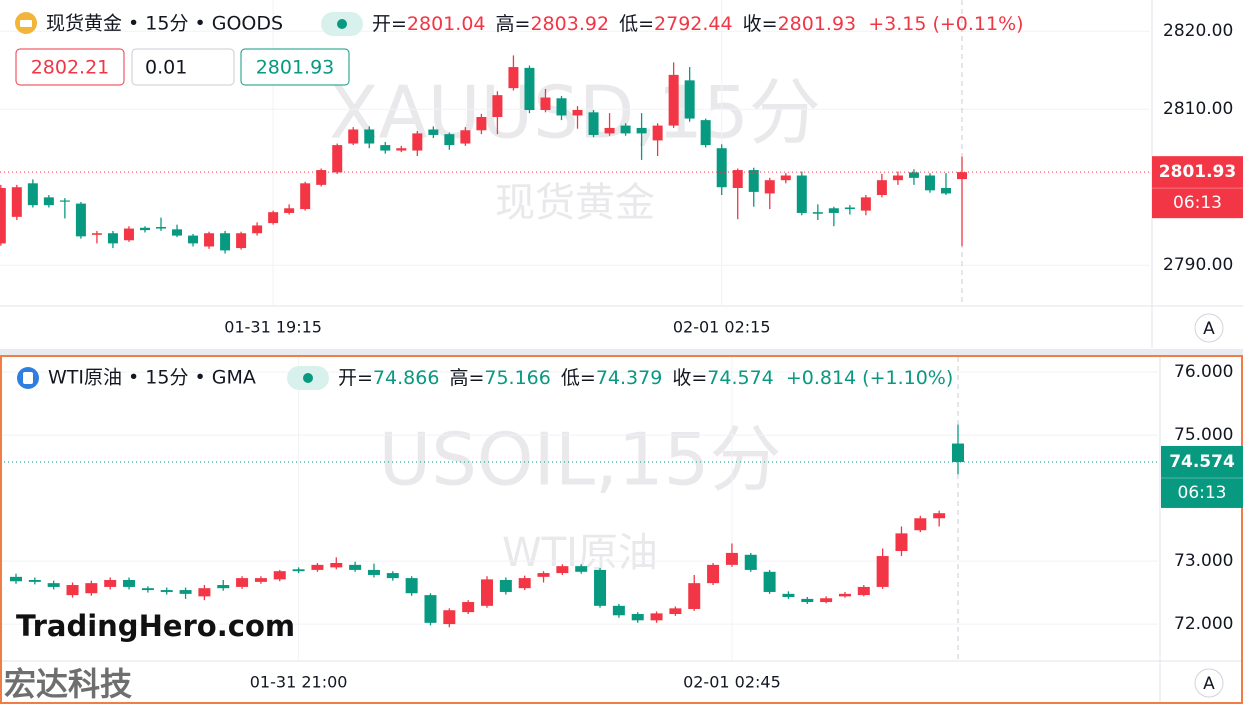  Describe the element at coordinates (1203, 624) in the screenshot. I see `y-tick-label: 72.000` at that location.